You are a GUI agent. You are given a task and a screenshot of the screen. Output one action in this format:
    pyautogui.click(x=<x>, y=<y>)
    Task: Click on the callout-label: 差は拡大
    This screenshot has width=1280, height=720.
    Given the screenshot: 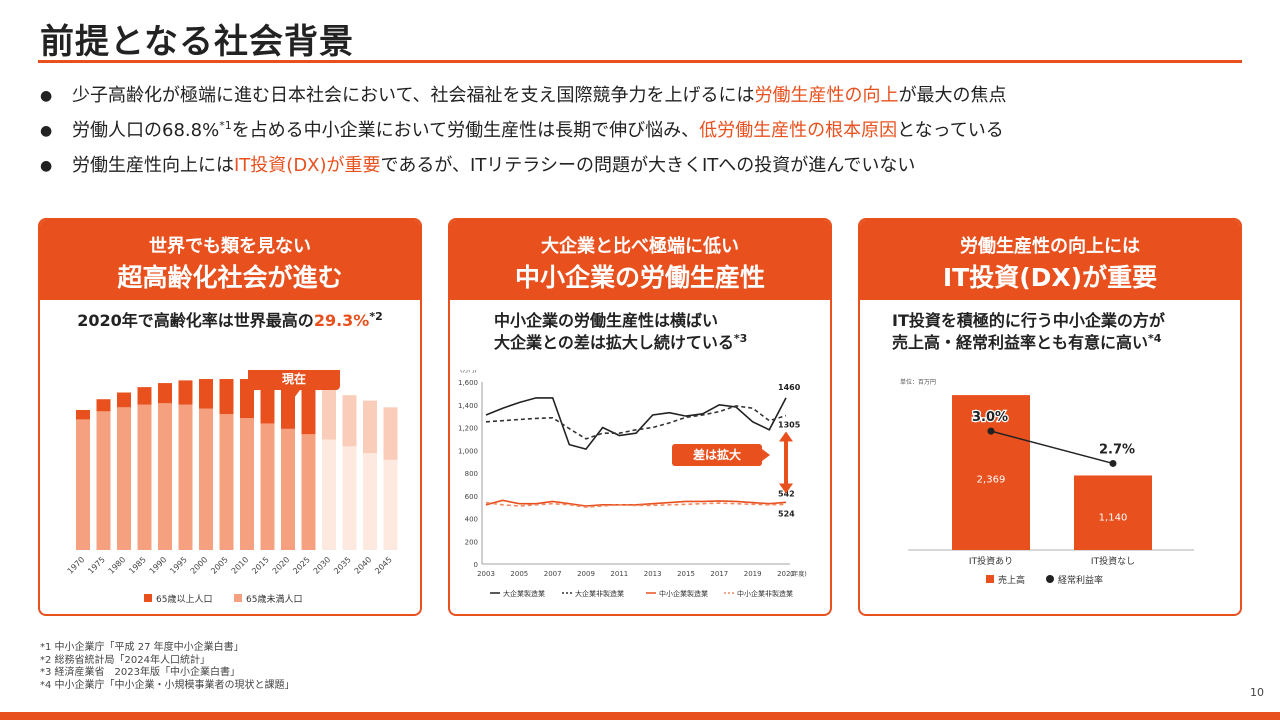 What is the action you would take?
    pyautogui.click(x=716, y=454)
    